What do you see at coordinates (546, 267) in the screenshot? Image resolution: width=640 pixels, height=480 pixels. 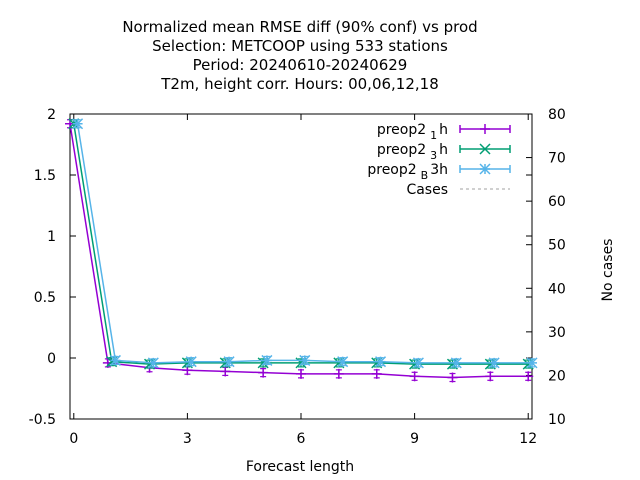 I see `y-axis-right: 10 20 30 40 50 60 70 80` at bounding box center [546, 267].